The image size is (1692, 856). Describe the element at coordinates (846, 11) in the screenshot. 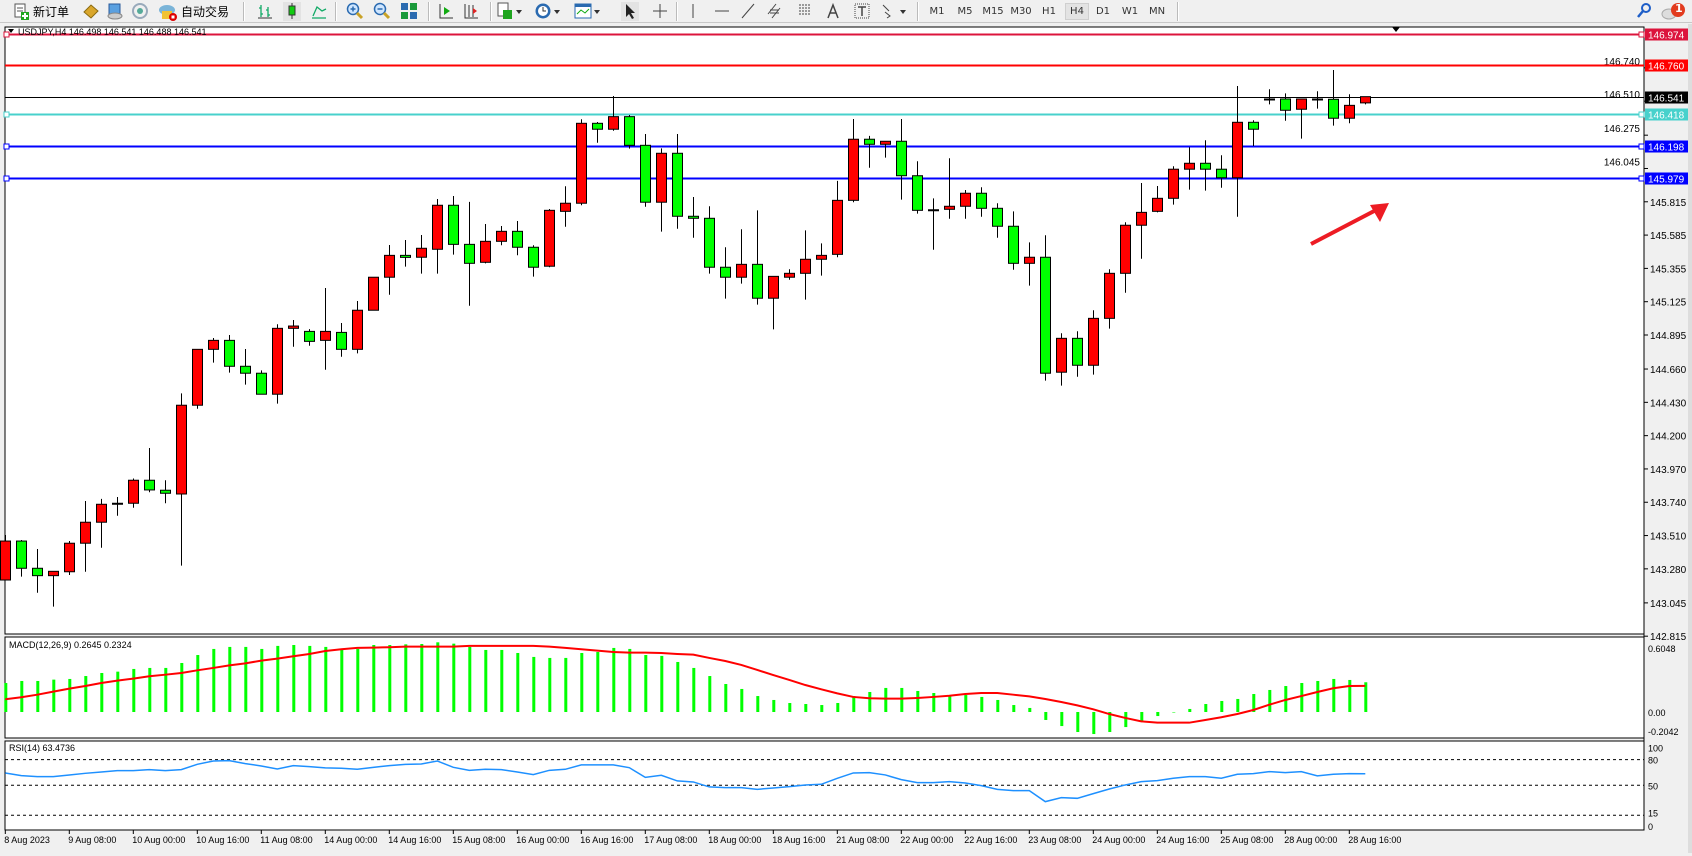

I see `toolbar: 新订单 自动交易 1 M1 M5 M15 M30 H1 H4 D1 W1 MN` at that location.